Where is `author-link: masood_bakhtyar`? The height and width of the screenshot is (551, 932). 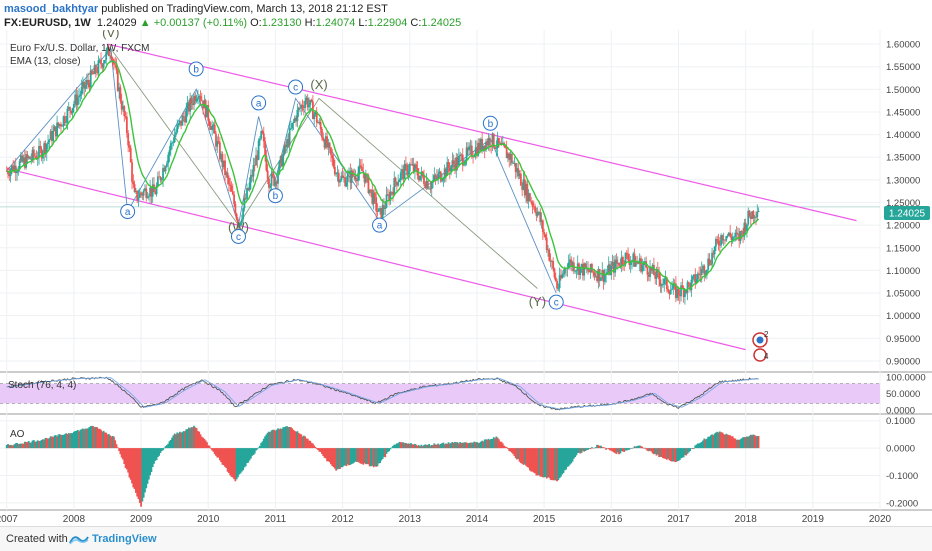
author-link: masood_bakhtyar is located at coordinates (51, 9).